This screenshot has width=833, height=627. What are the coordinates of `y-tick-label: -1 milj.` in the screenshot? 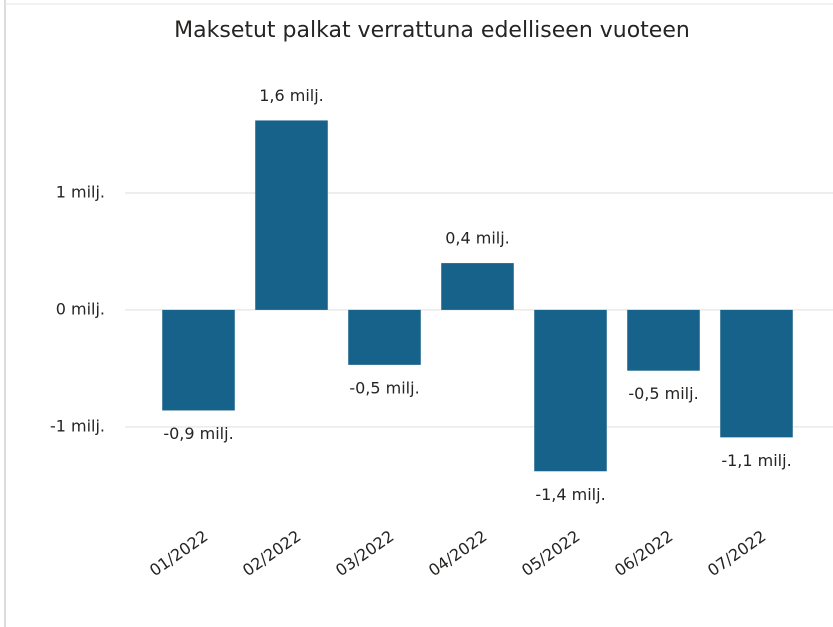 It's located at (77, 425).